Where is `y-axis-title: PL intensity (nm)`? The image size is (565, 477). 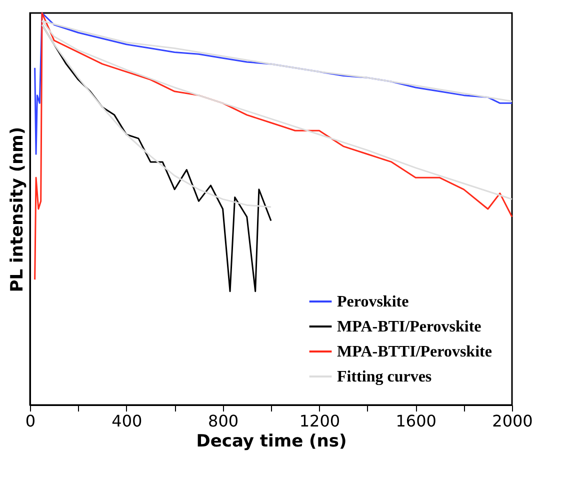 y-axis-title: PL intensity (nm) is located at coordinates (18, 209).